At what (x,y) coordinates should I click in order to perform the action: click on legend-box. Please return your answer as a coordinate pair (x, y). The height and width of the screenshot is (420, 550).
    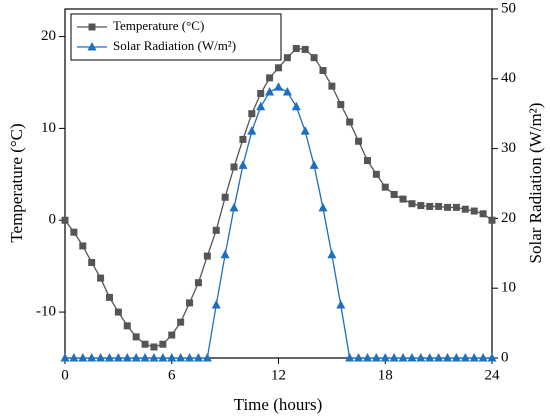
    Looking at the image, I should click on (176, 37).